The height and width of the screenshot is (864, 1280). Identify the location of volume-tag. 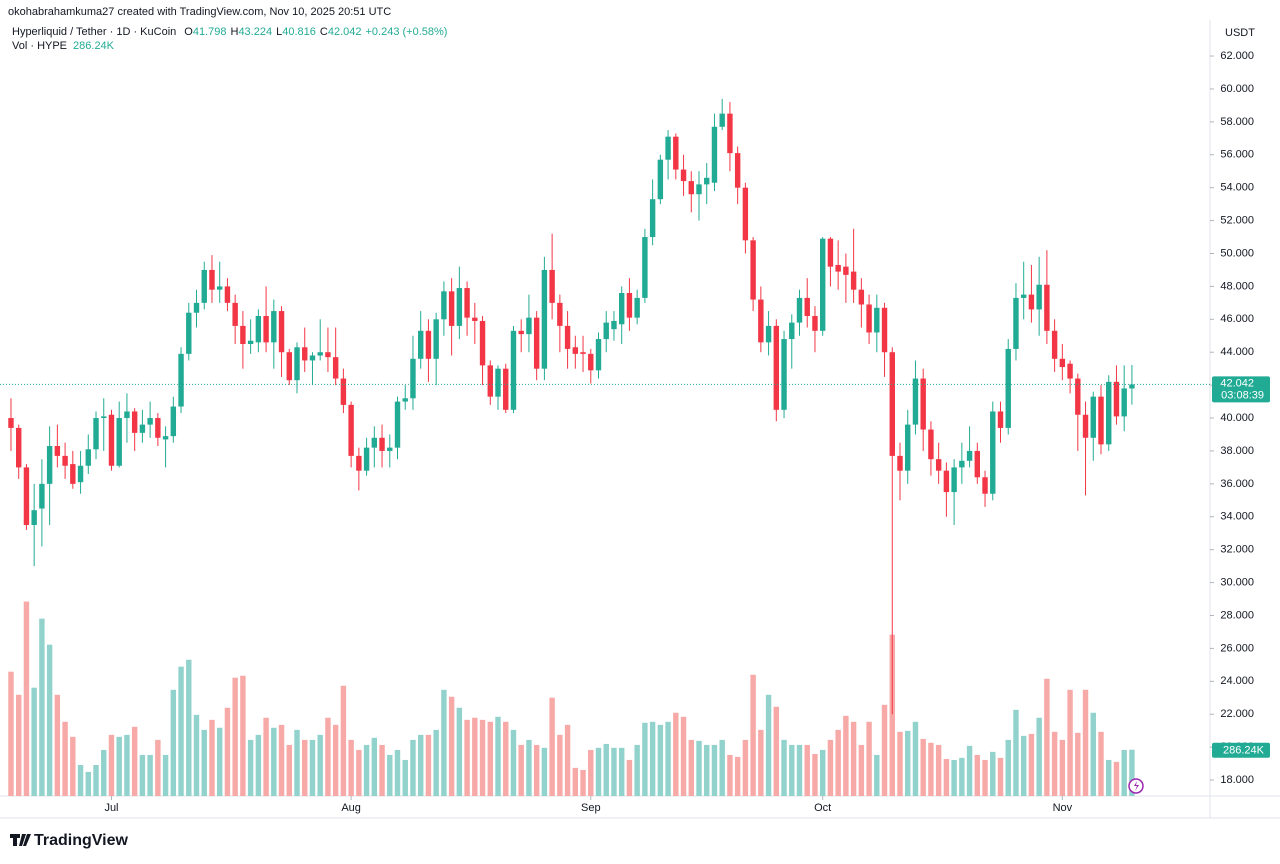
(1241, 750).